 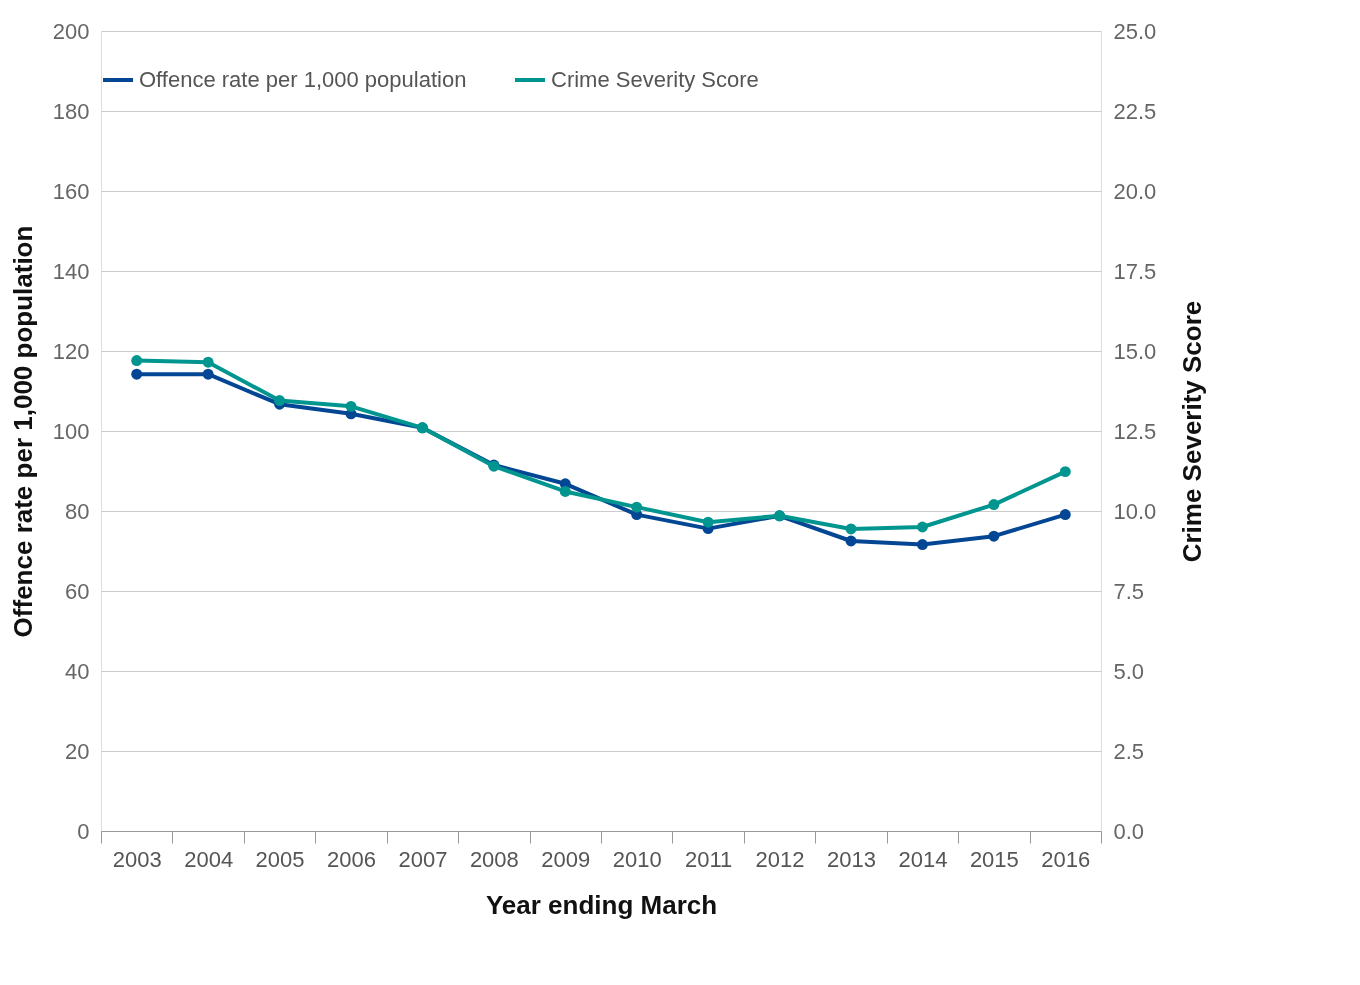 What do you see at coordinates (851, 859) in the screenshot?
I see `x-tick-label: 2013` at bounding box center [851, 859].